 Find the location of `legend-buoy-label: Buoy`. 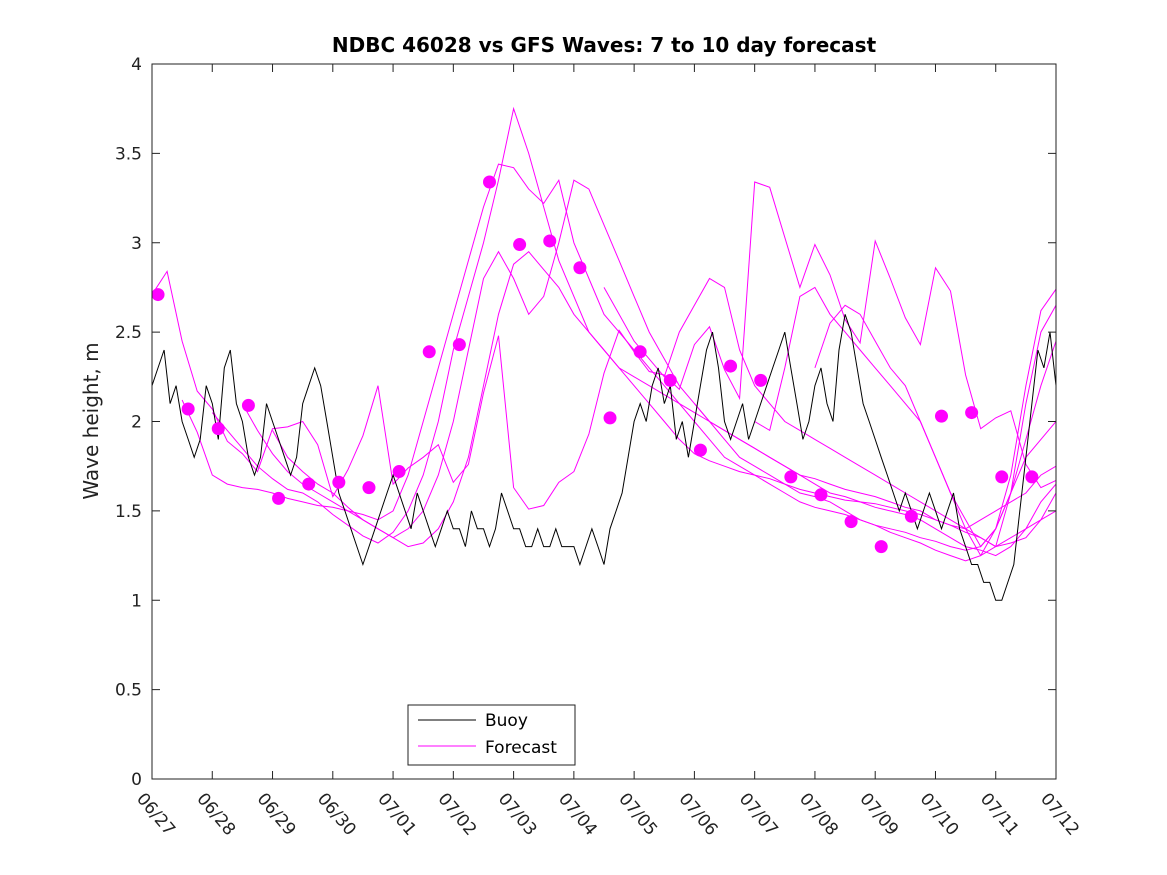

legend-buoy-label: Buoy is located at coordinates (506, 721).